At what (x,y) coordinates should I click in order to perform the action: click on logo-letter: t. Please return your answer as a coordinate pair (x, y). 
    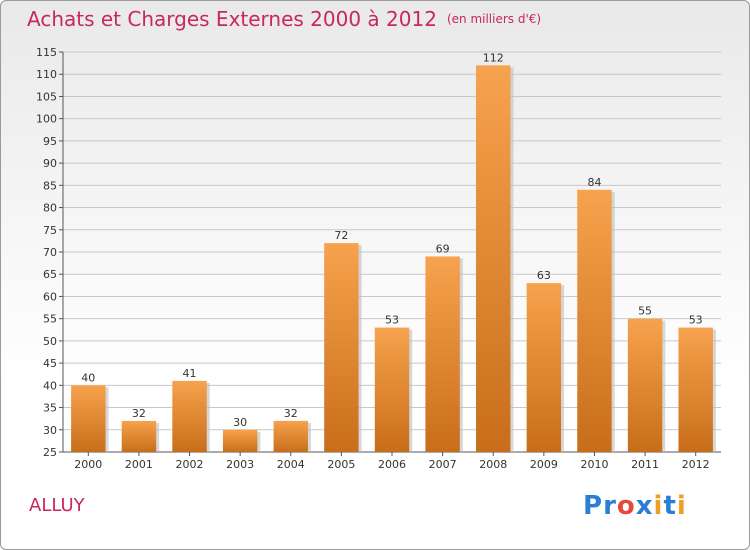
    Looking at the image, I should click on (670, 506).